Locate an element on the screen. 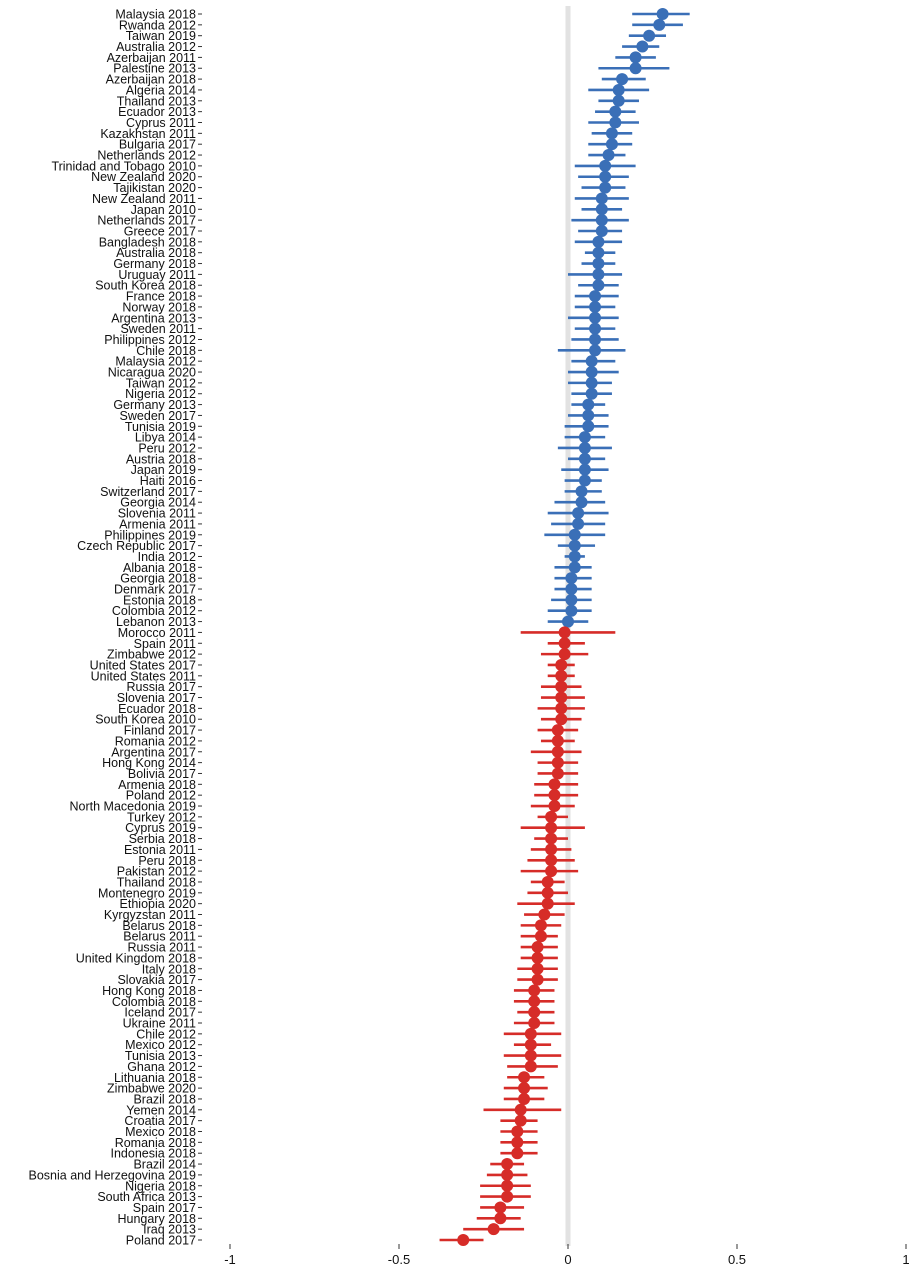  y-tick-label-nicaragua-2020: Nicaragua 2020 is located at coordinates (152, 373).